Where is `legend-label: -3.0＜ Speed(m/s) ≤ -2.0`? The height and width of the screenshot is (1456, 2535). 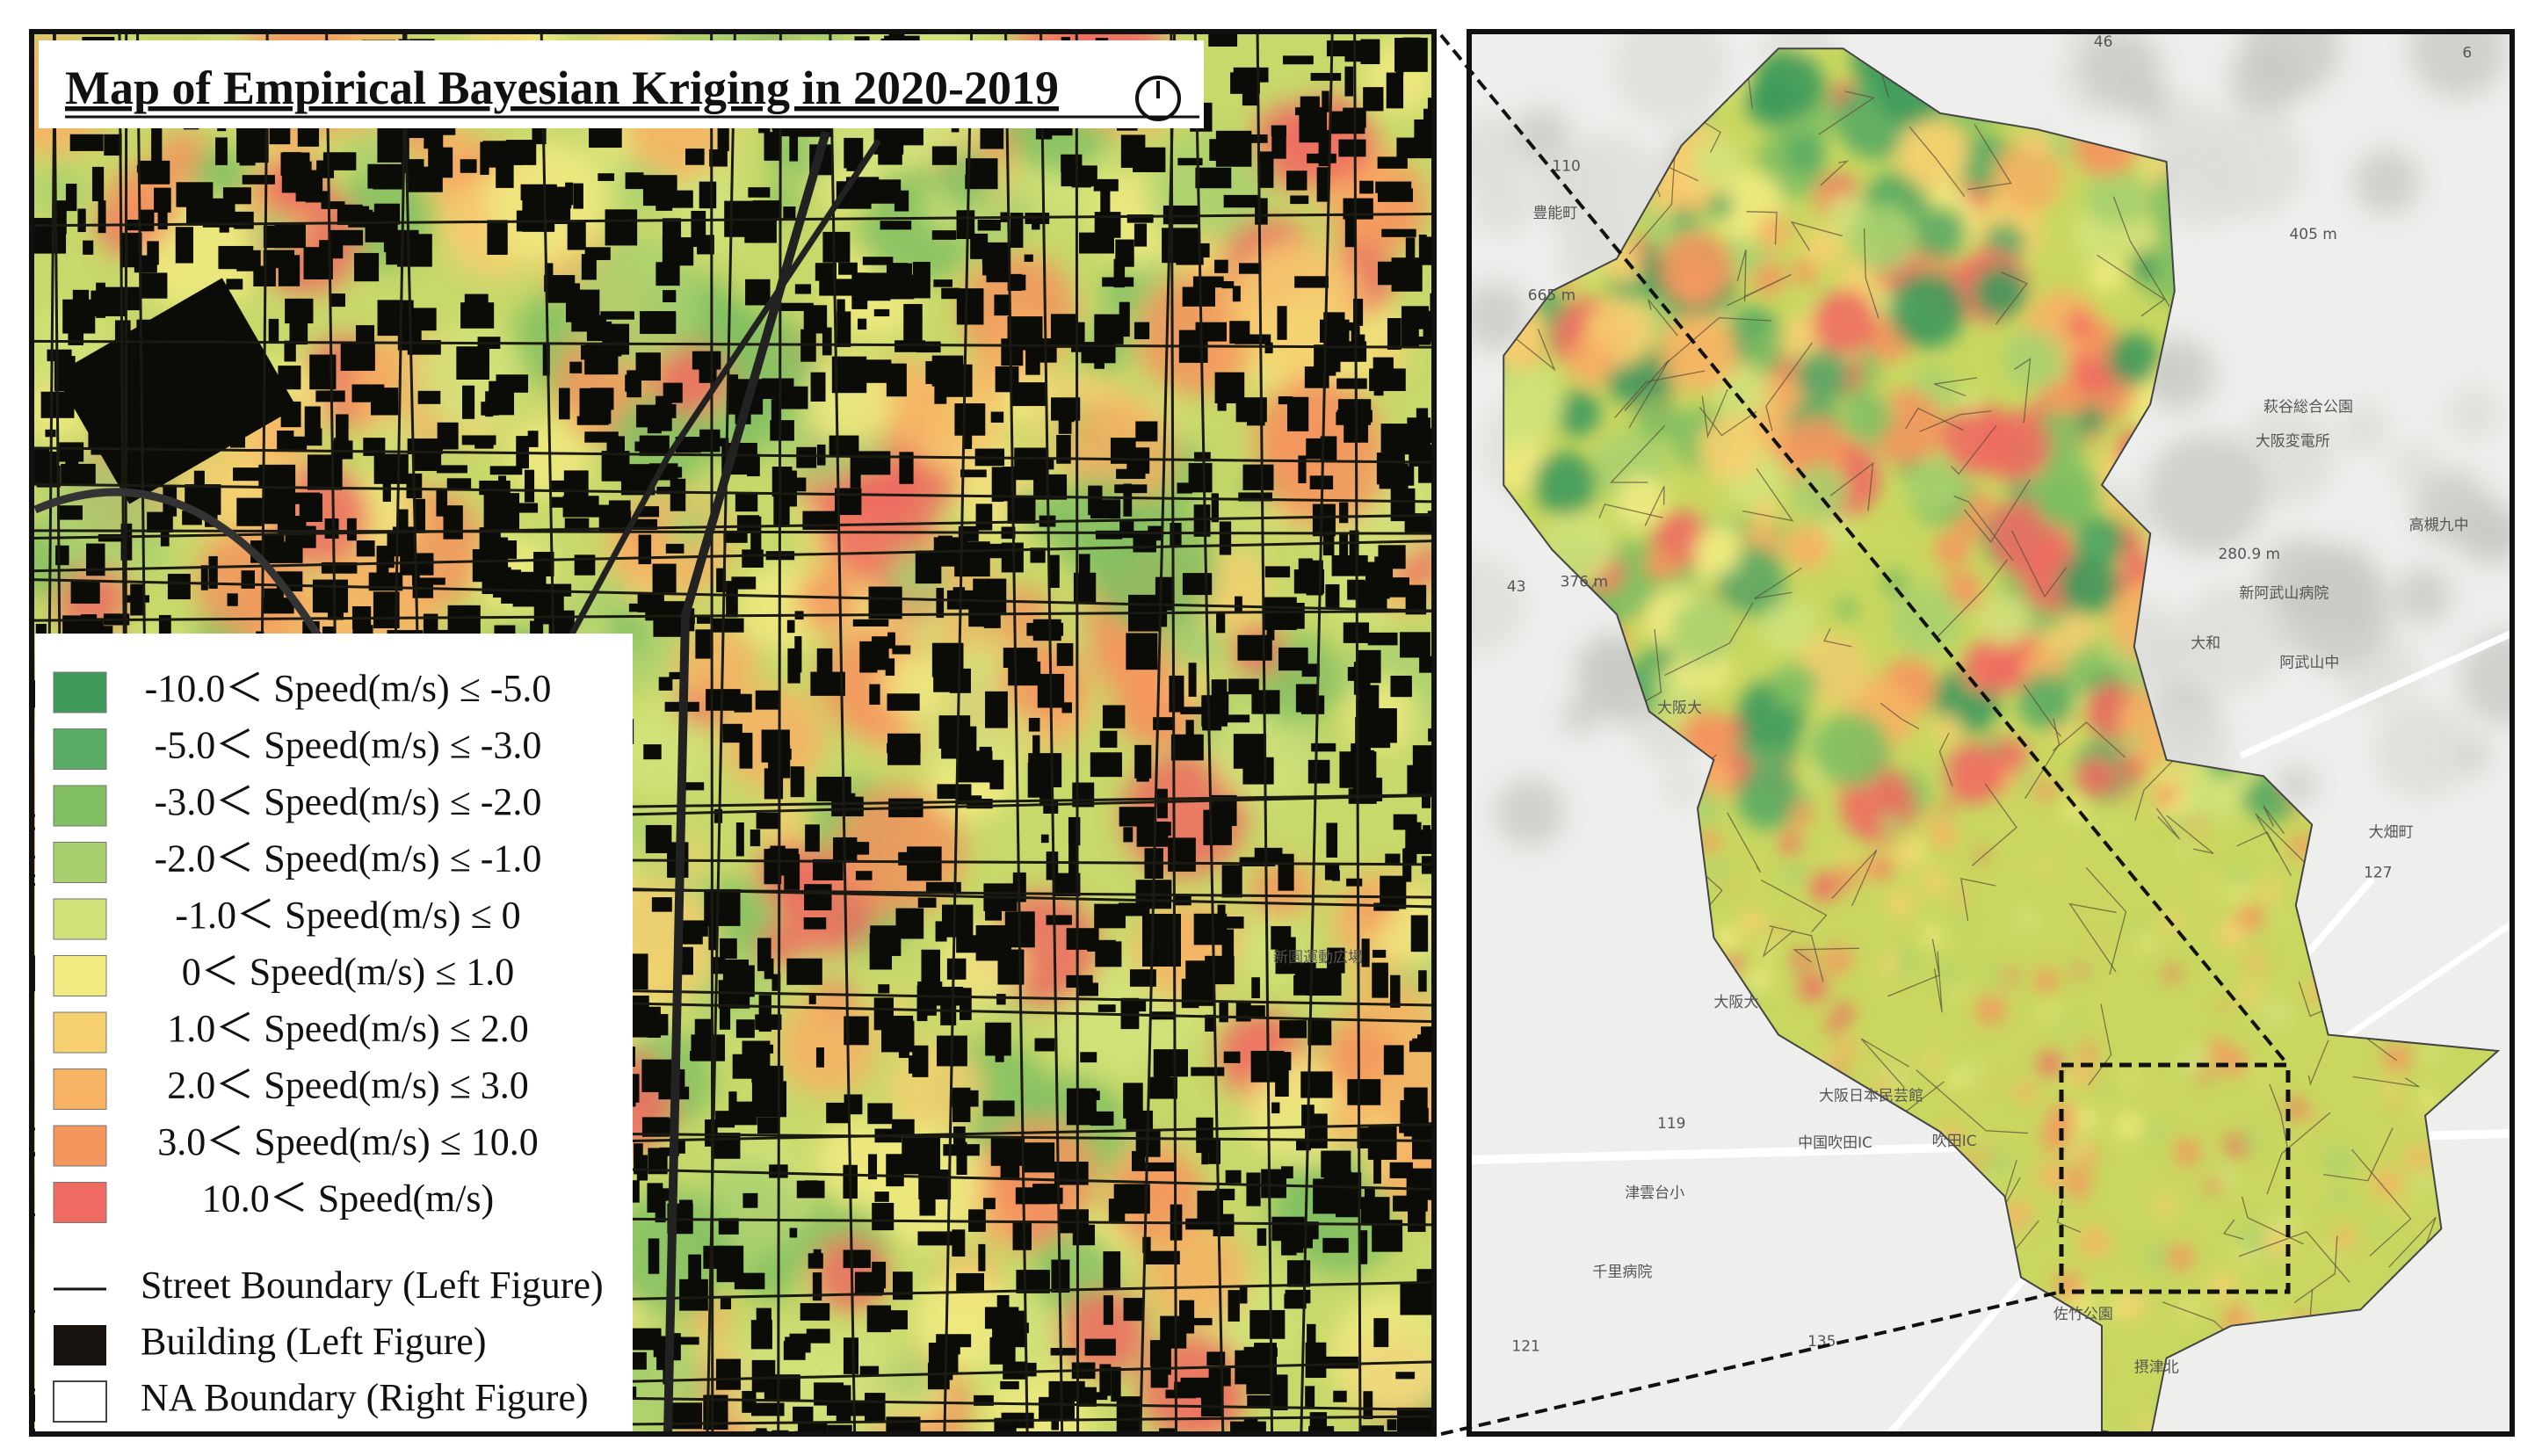
legend-label: -3.0＜ Speed(m/s) ≤ -2.0 is located at coordinates (349, 801).